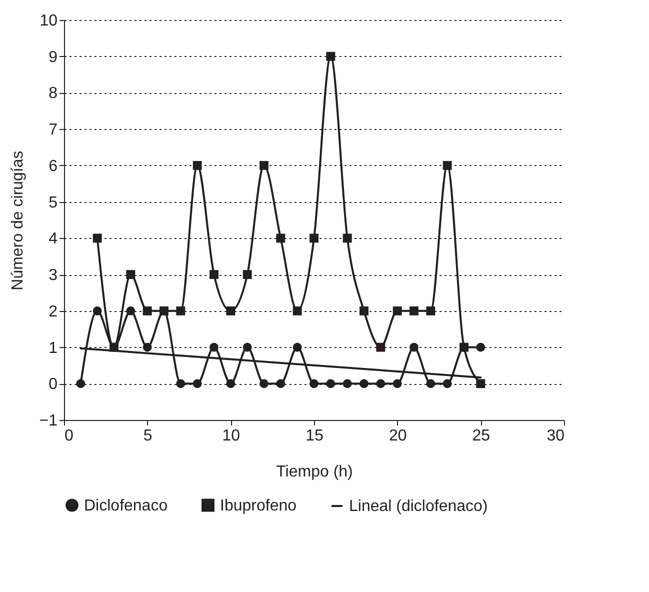  What do you see at coordinates (258, 505) in the screenshot?
I see `legend-label: Ibuprofeno` at bounding box center [258, 505].